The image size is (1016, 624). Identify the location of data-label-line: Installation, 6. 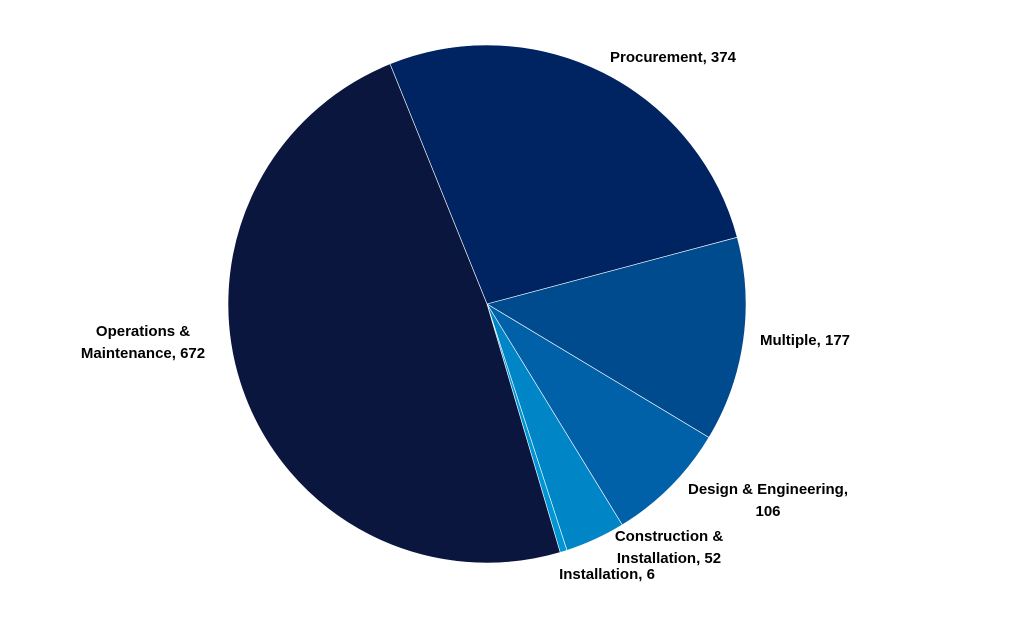
(607, 574).